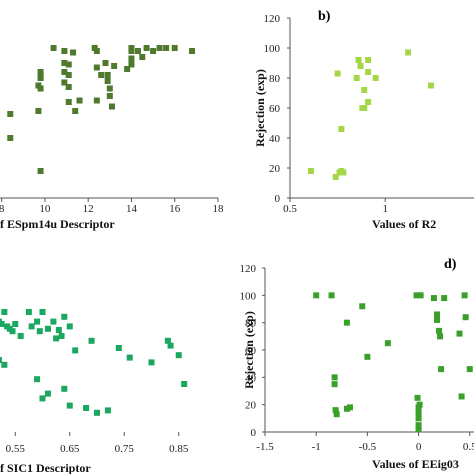 The width and height of the screenshot is (474, 474). What do you see at coordinates (251, 378) in the screenshot?
I see `y-tick-label: 40` at bounding box center [251, 378].